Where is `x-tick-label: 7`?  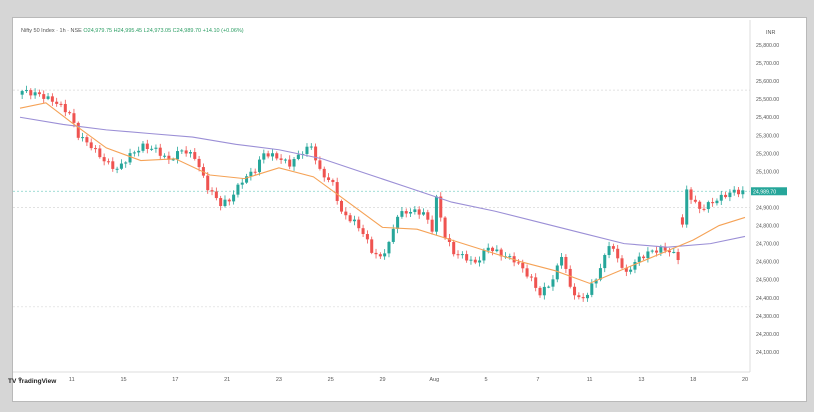
x-tick-label: 7 is located at coordinates (537, 380).